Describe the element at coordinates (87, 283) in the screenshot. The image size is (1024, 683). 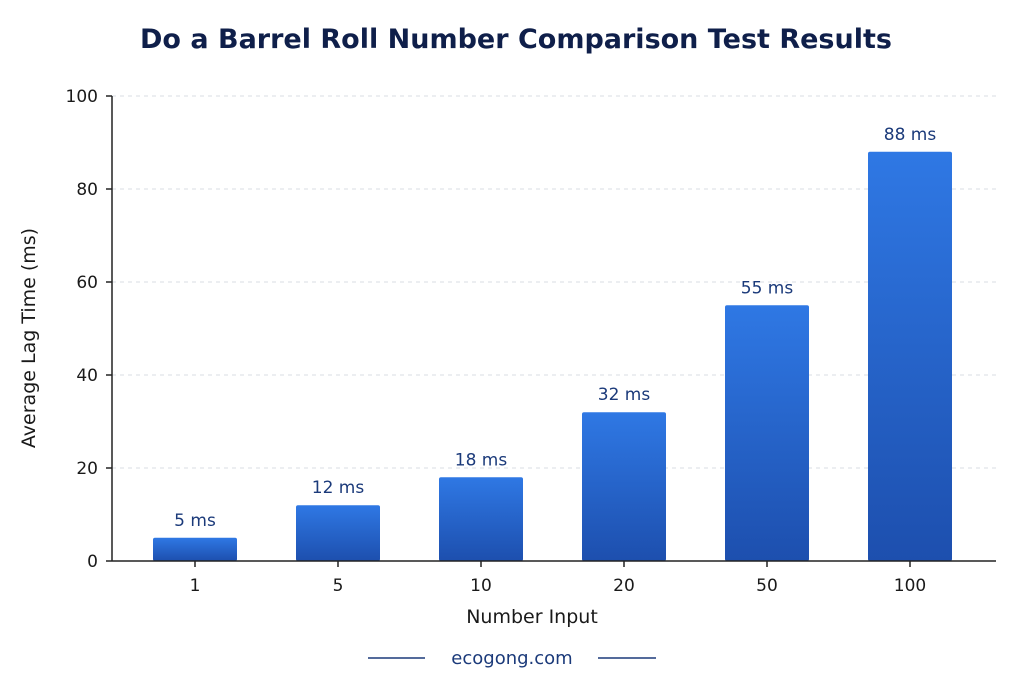
I see `y-tick-label-60: 60` at that location.